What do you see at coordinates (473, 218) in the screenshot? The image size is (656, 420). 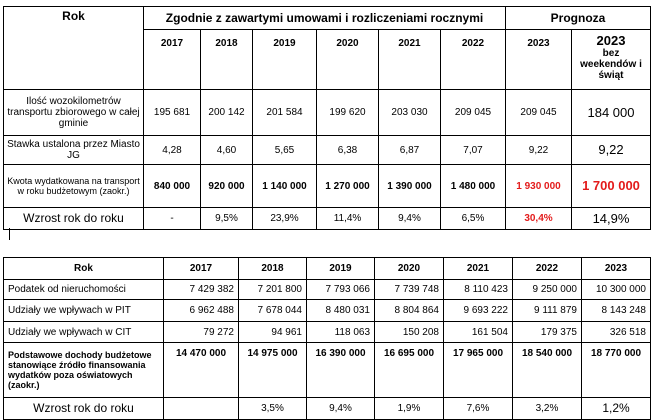 I see `value-cell: 6,5%` at bounding box center [473, 218].